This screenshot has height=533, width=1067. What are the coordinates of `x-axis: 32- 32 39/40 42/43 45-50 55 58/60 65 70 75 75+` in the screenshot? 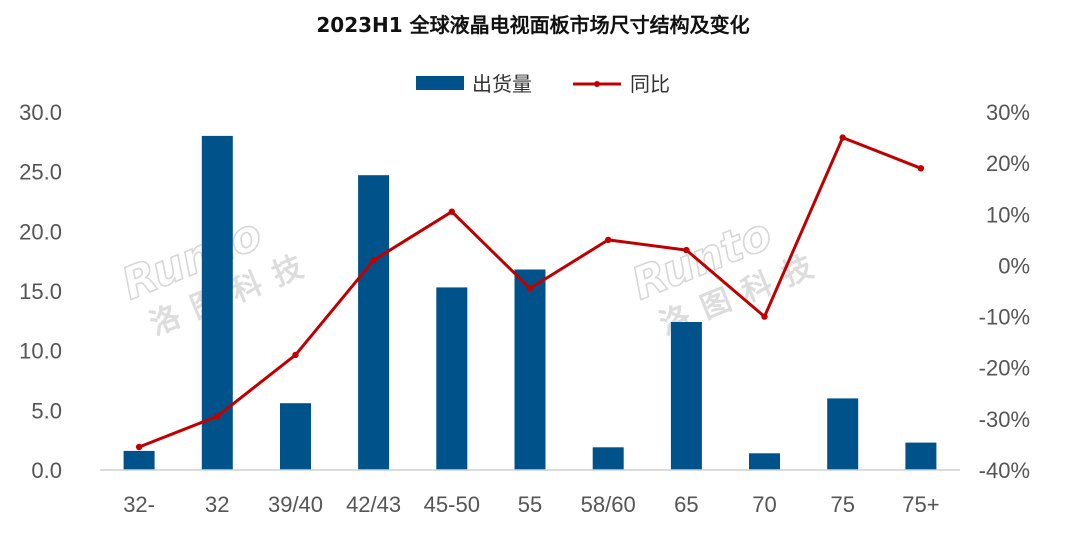 It's located at (531, 504).